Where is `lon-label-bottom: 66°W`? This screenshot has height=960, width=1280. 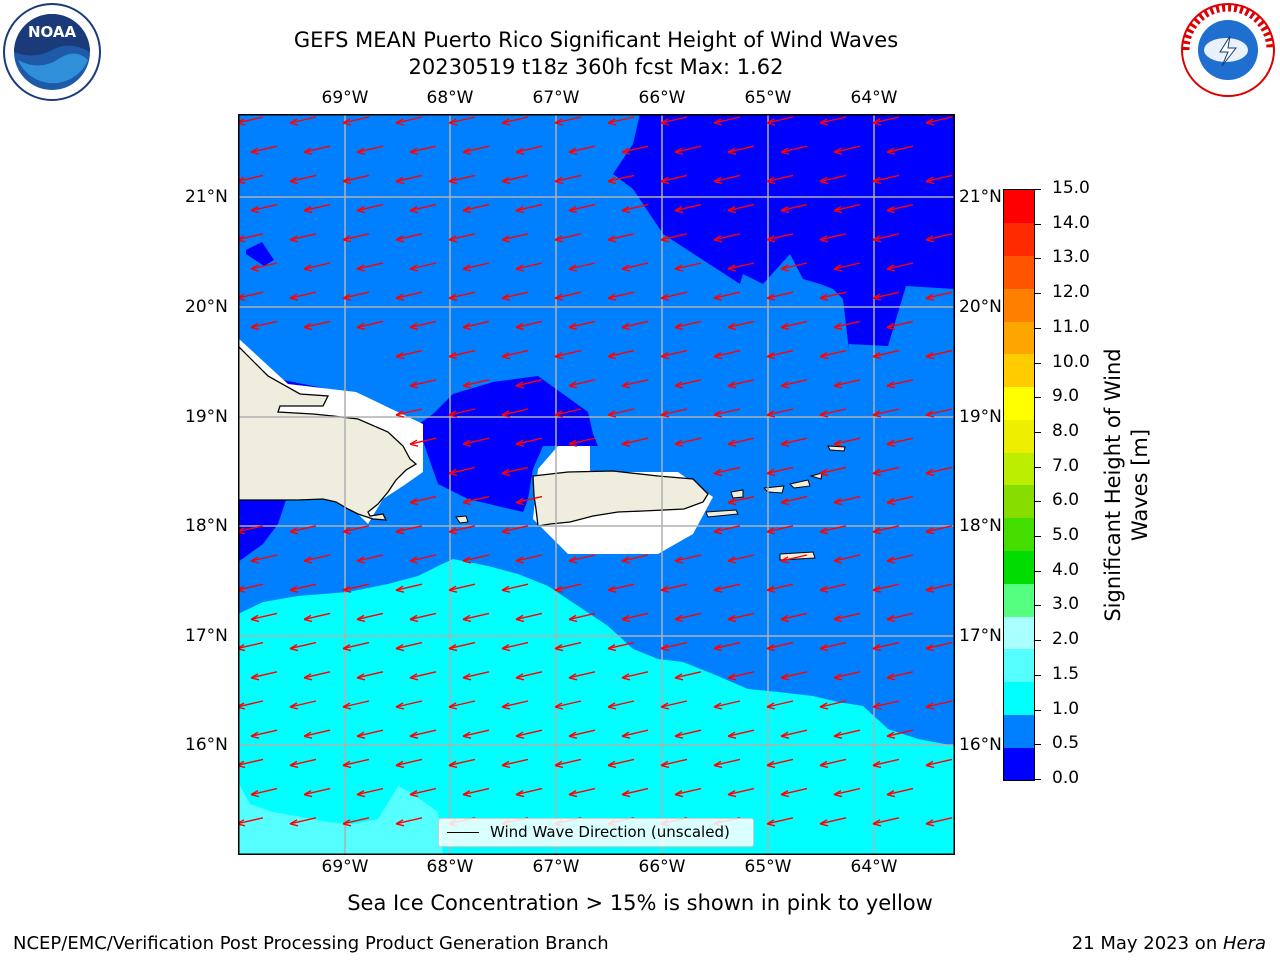
lon-label-bottom: 66°W is located at coordinates (662, 867).